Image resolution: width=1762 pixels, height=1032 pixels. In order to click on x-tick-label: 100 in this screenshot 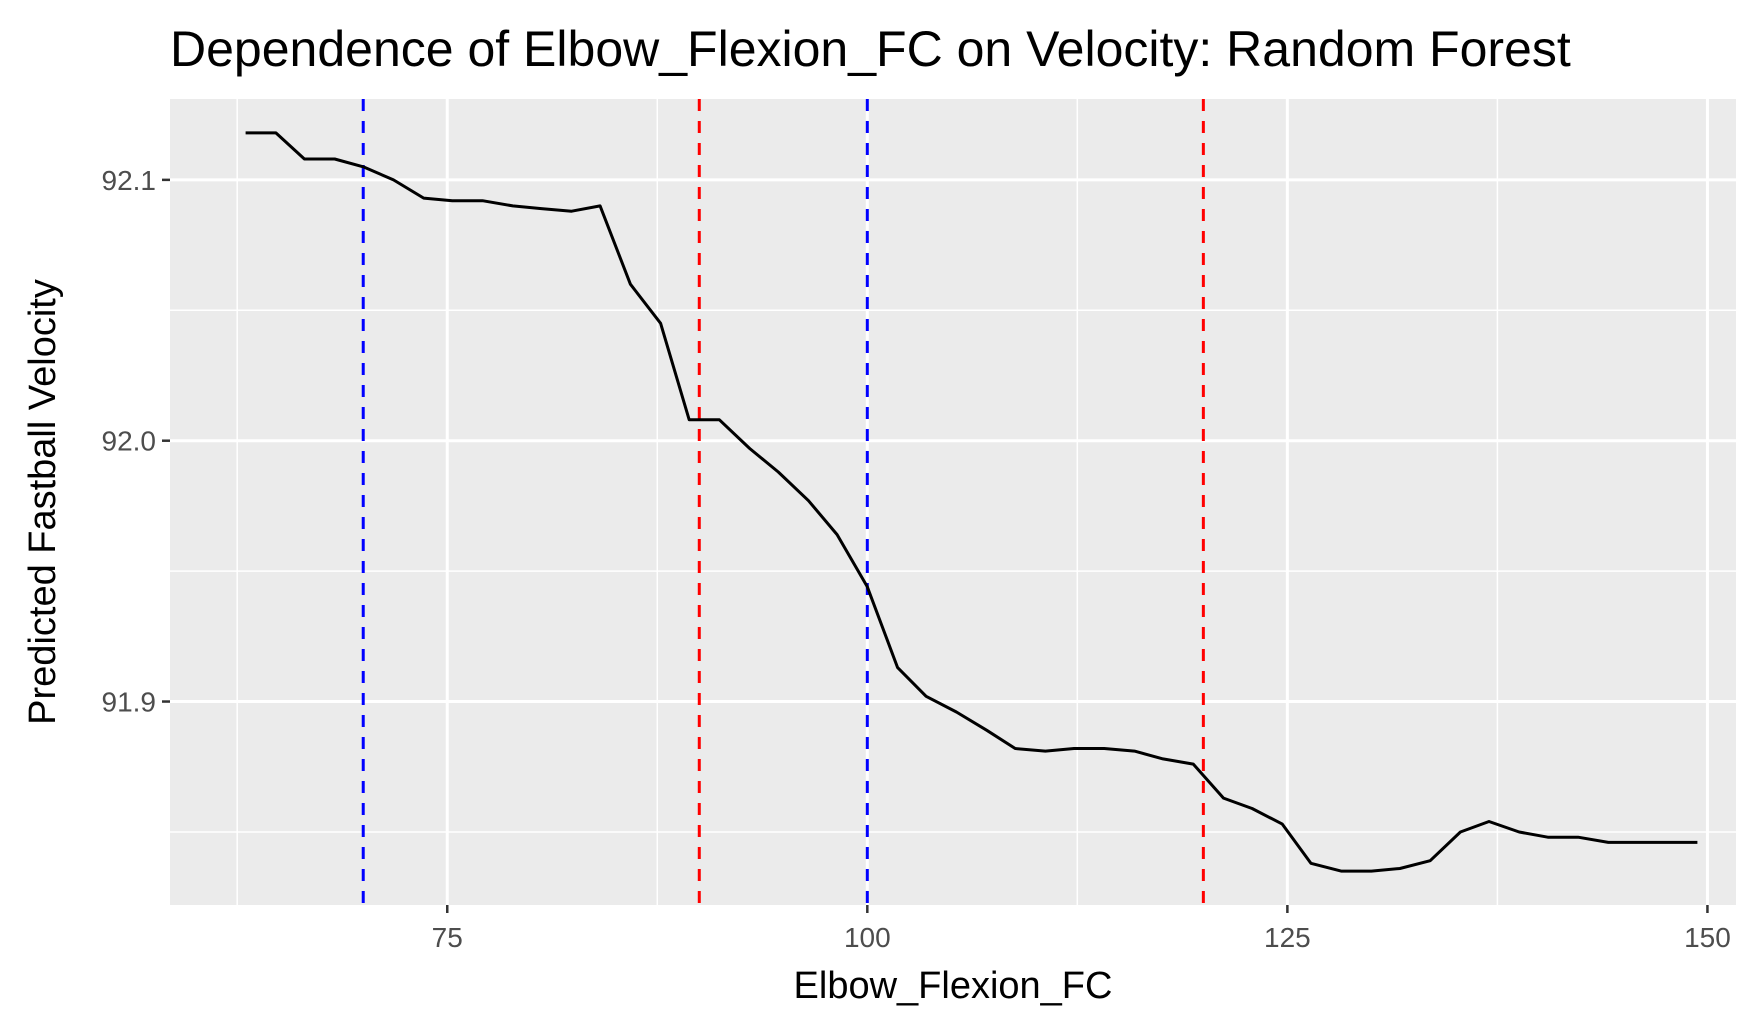, I will do `click(867, 937)`.